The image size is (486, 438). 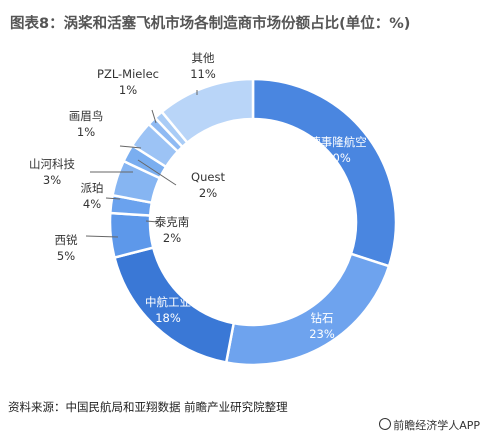 I want to click on slice-label-name: 派珀, so click(x=92, y=188).